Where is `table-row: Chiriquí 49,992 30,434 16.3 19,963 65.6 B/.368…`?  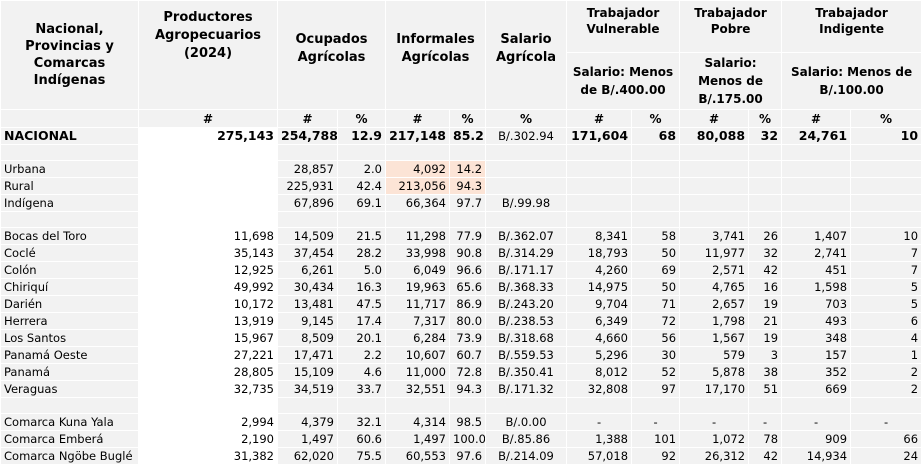 table-row: Chiriquí 49,992 30,434 16.3 19,963 65.6 B/.368… is located at coordinates (460, 287).